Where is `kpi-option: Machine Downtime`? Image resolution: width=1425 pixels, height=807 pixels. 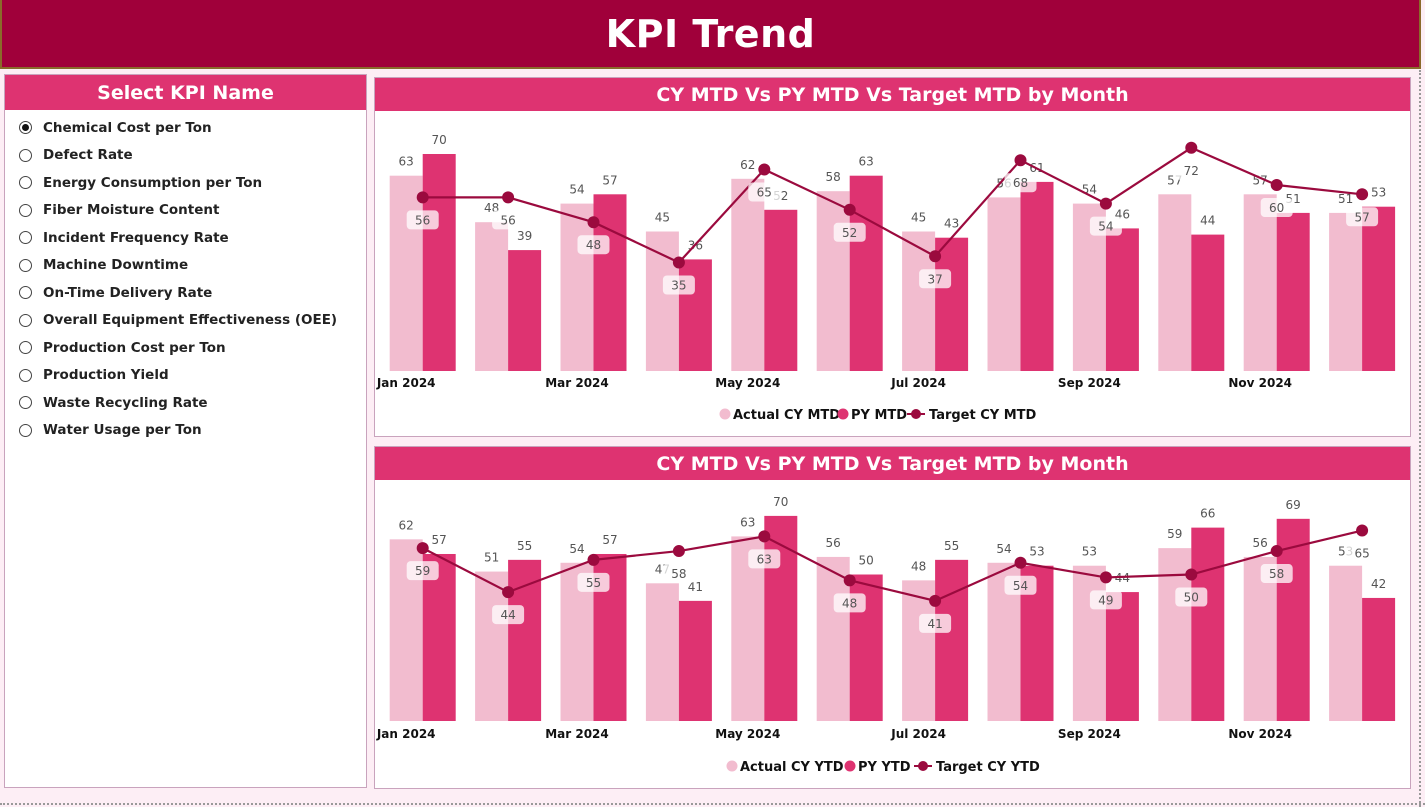
kpi-option: Machine Downtime is located at coordinates (192, 266).